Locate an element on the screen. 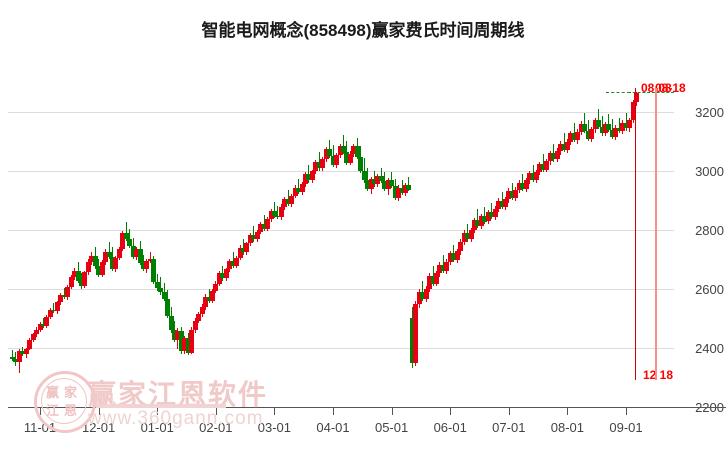 The height and width of the screenshot is (450, 726). y-axis-label-2600: 2600 is located at coordinates (709, 289).